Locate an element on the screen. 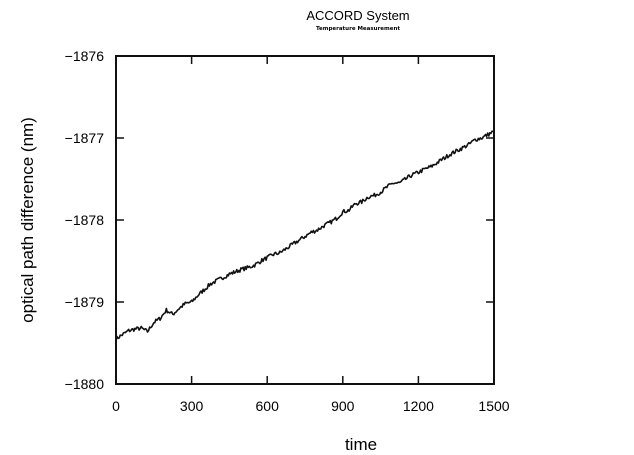 The height and width of the screenshot is (455, 634). x-tick-label: 0 is located at coordinates (116, 406).